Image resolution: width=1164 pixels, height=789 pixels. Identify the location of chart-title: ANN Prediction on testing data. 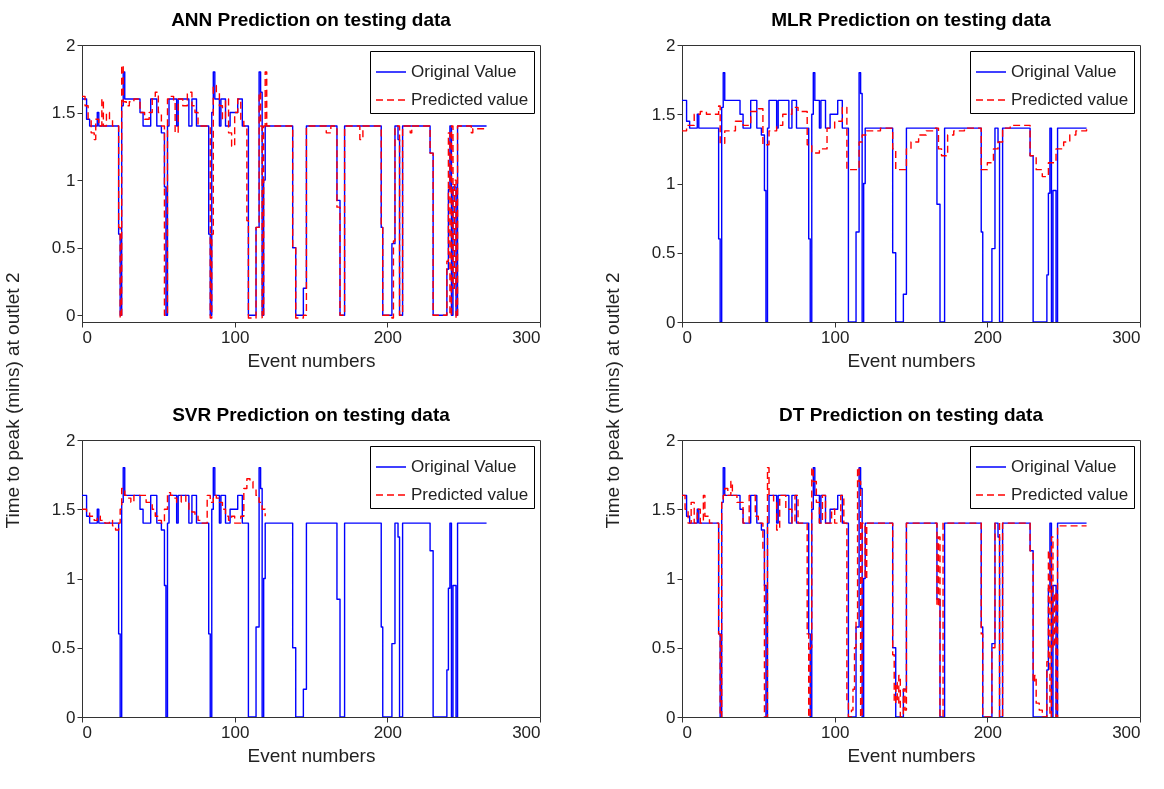
(311, 19).